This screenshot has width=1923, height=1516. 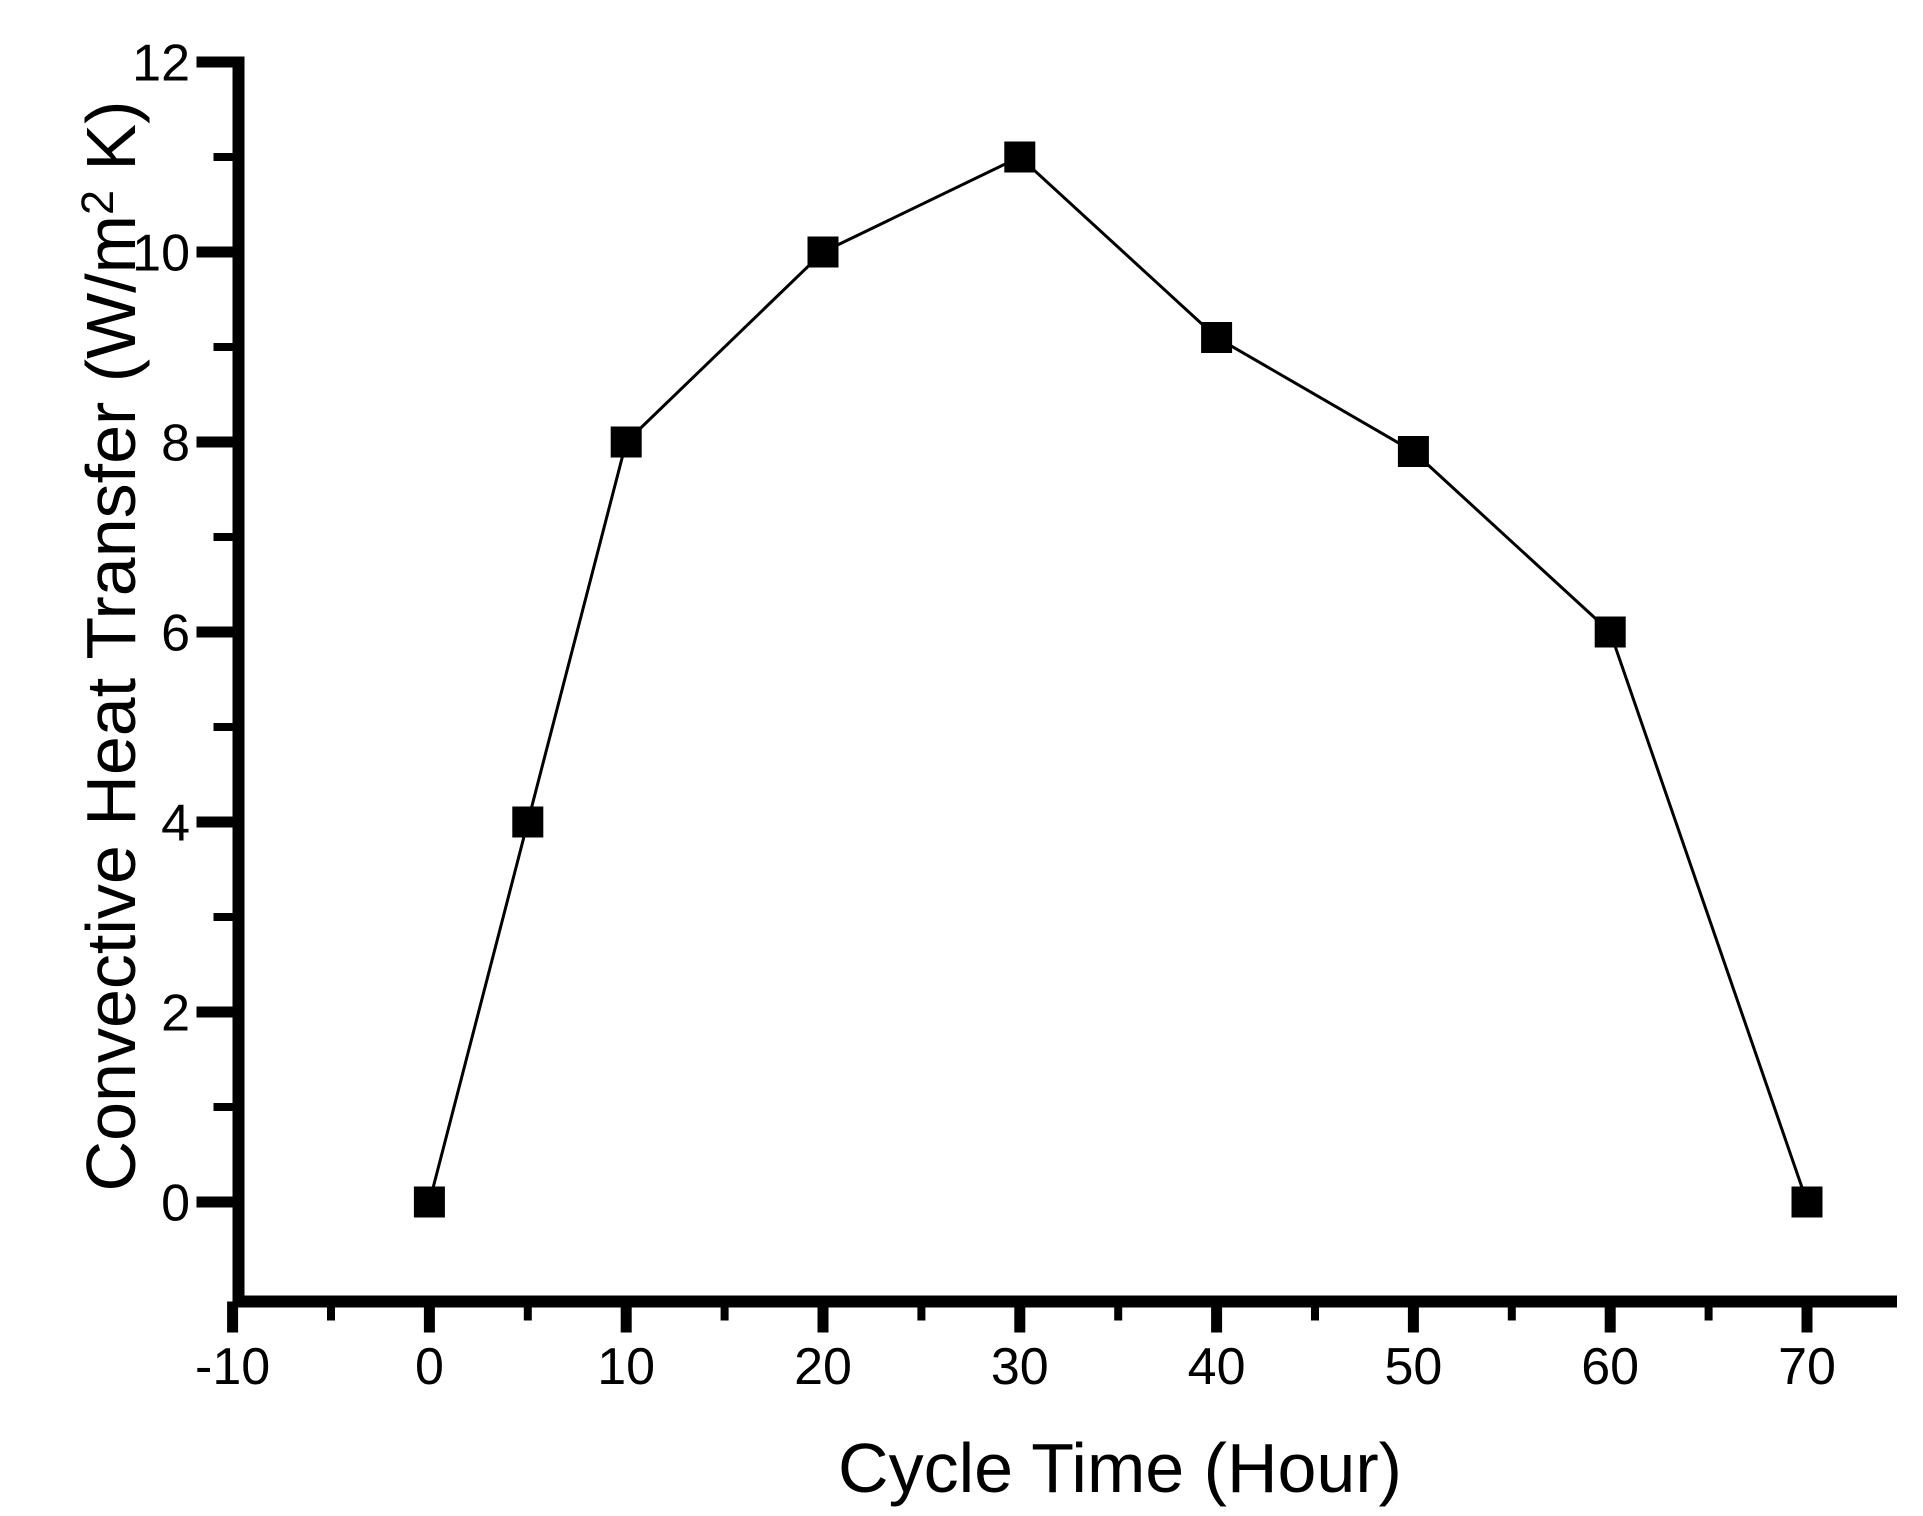 What do you see at coordinates (111, 646) in the screenshot?
I see `y-axis-title: Convective Heat Transfer (W/m2 K)` at bounding box center [111, 646].